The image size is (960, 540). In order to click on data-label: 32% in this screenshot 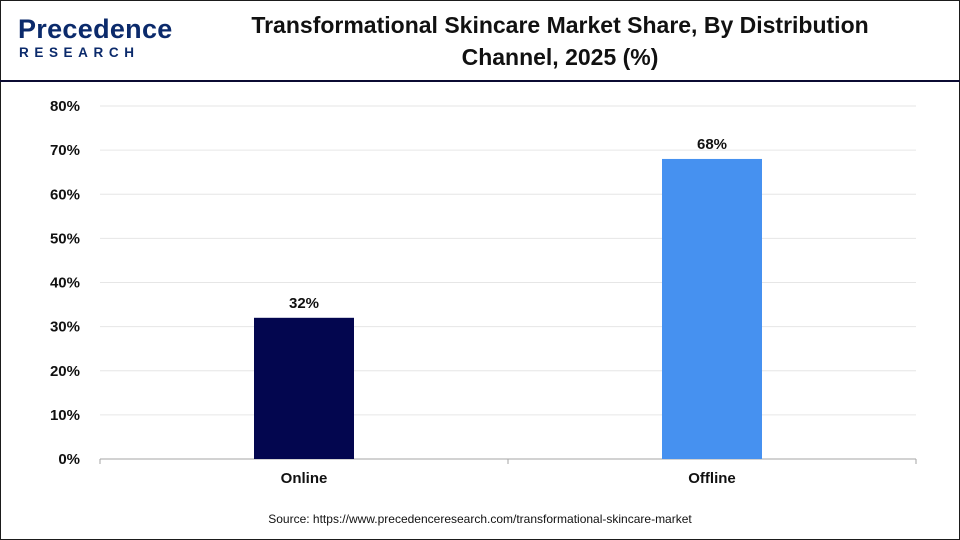, I will do `click(304, 303)`.